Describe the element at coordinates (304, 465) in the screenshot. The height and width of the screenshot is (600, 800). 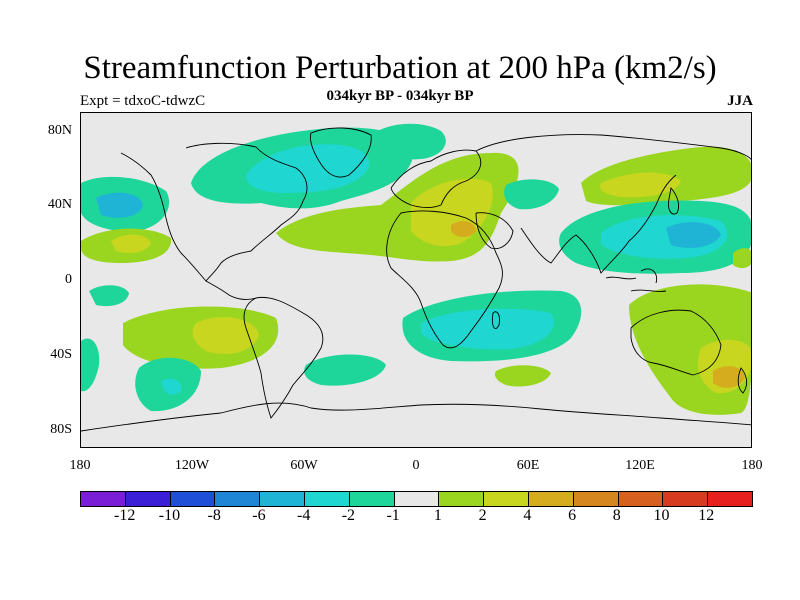
I see `lon-label-60w: 60W` at that location.